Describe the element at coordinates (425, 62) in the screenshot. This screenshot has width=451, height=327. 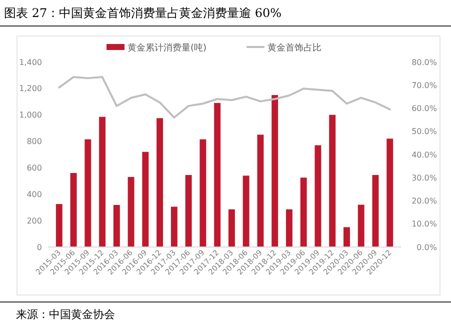
I see `y2-tick-label: 80.0%` at that location.